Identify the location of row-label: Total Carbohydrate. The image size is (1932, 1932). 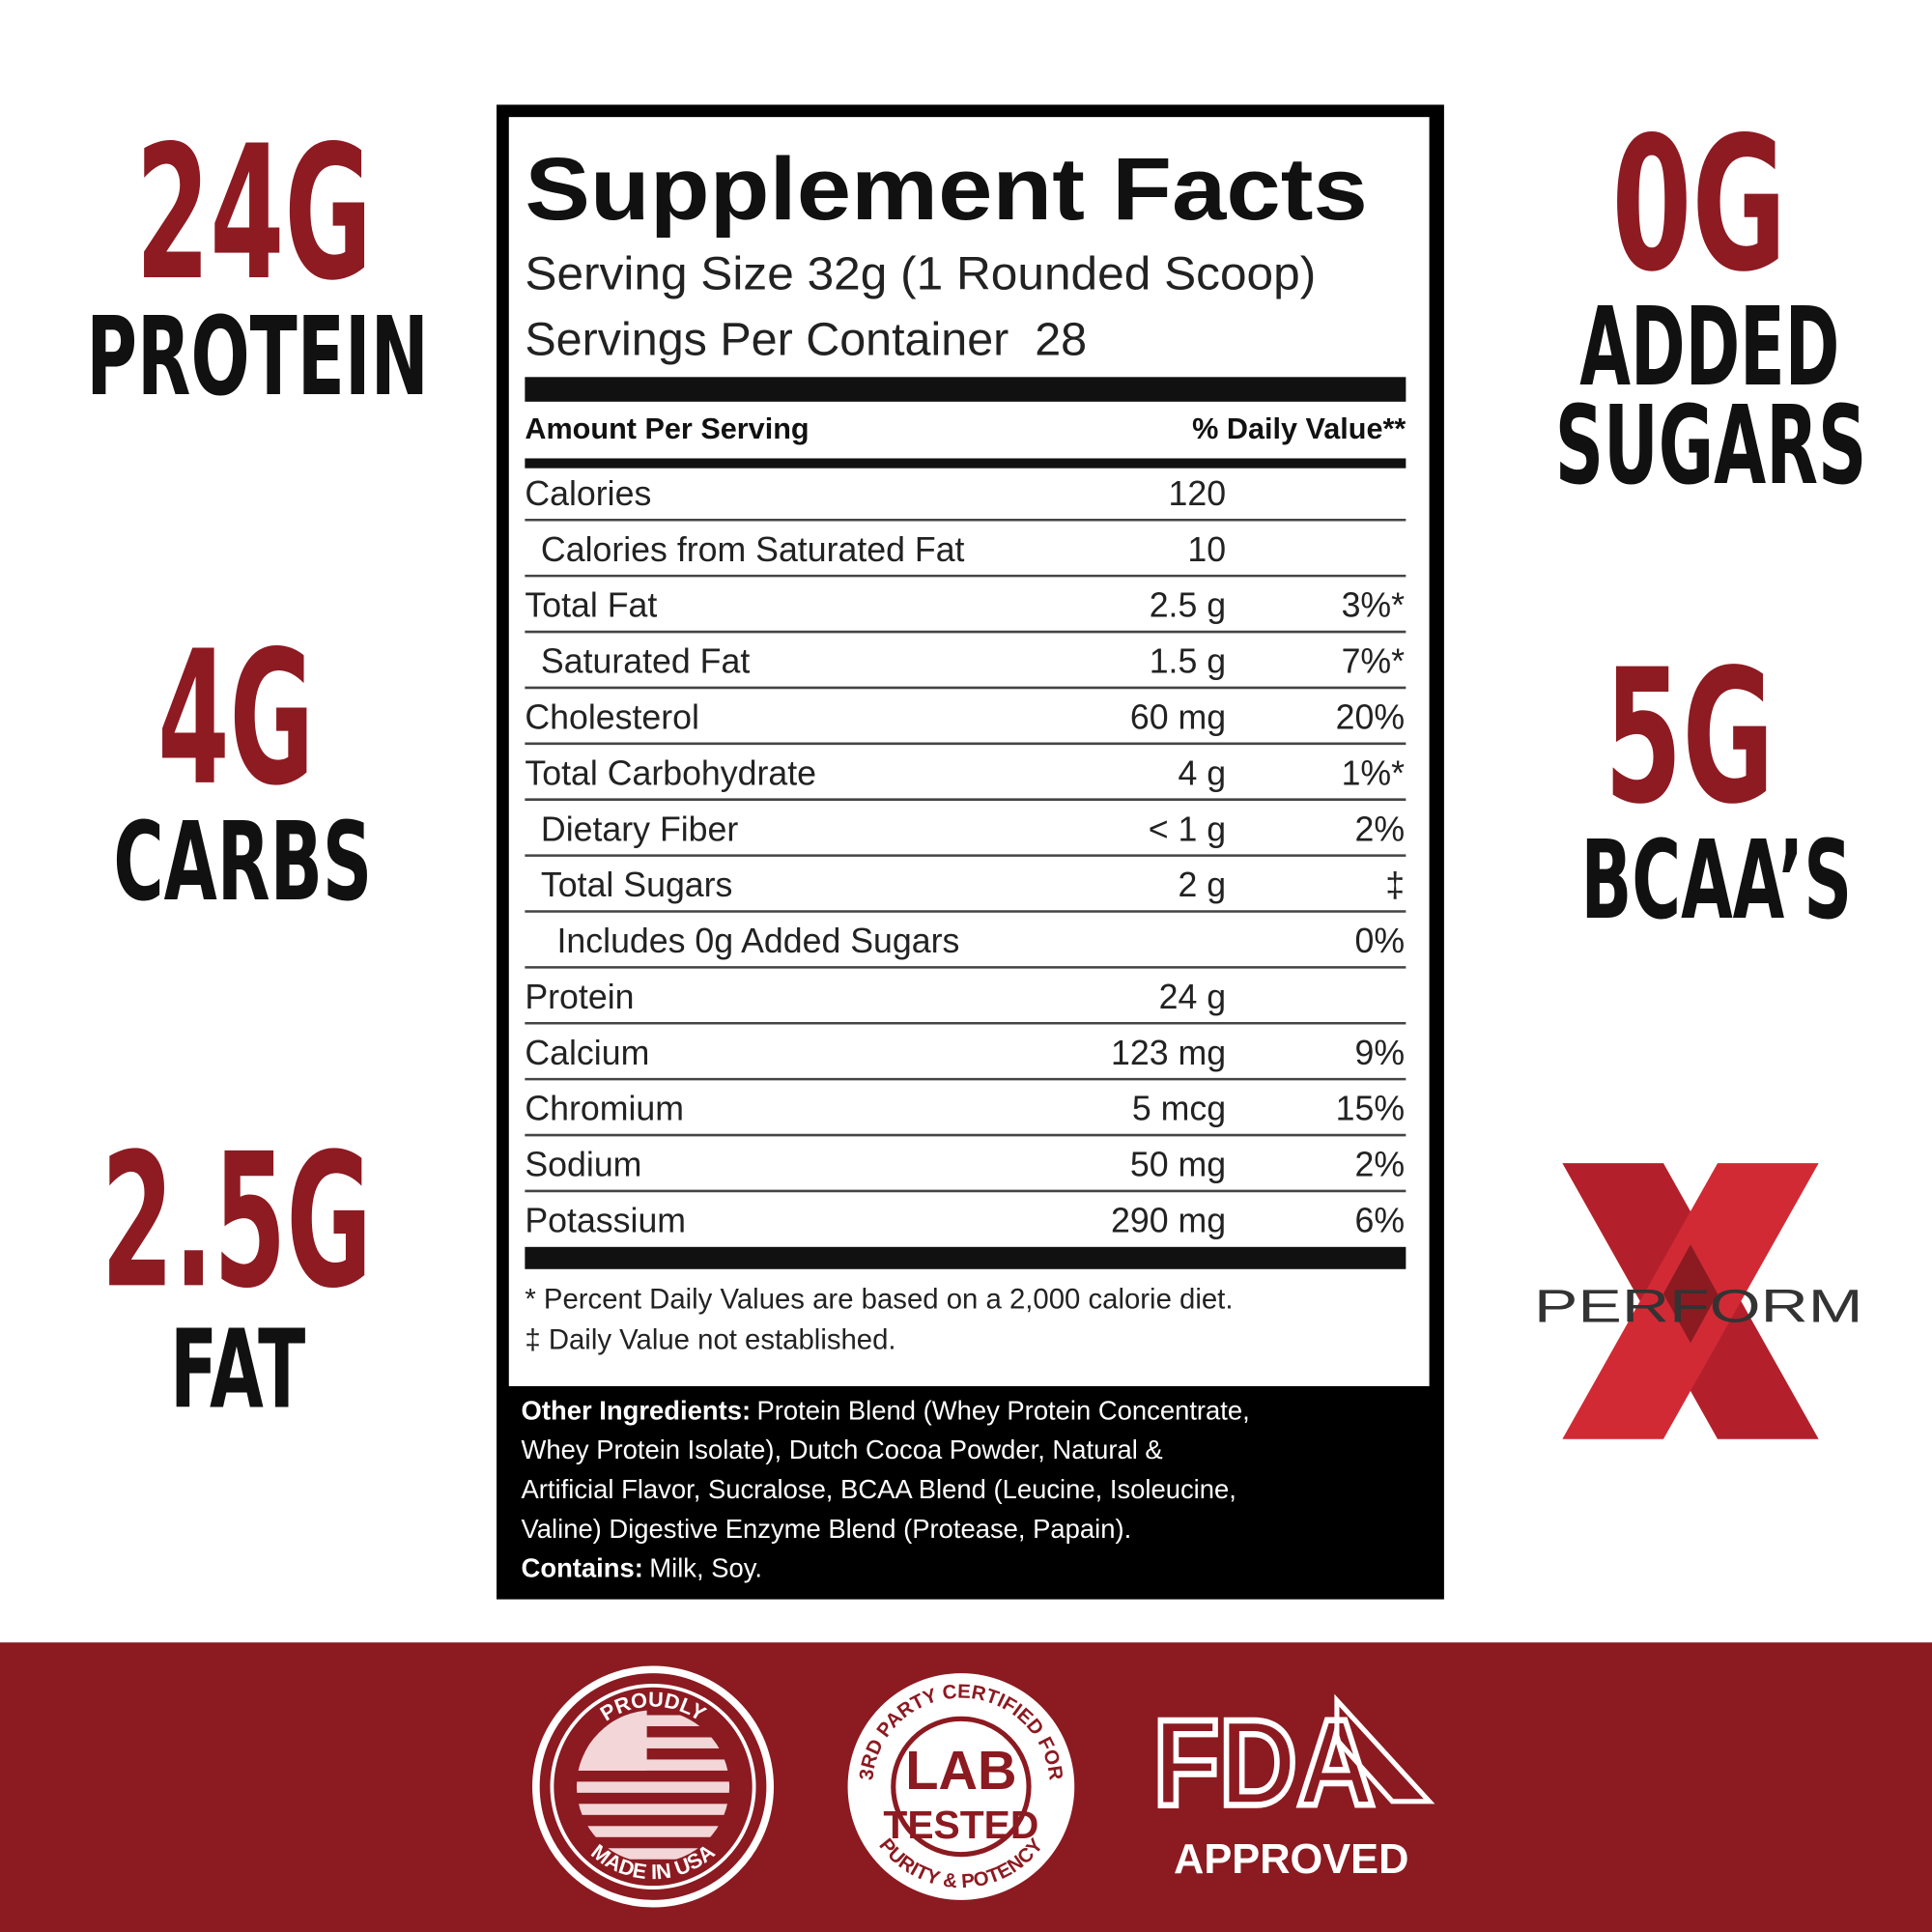
(670, 772).